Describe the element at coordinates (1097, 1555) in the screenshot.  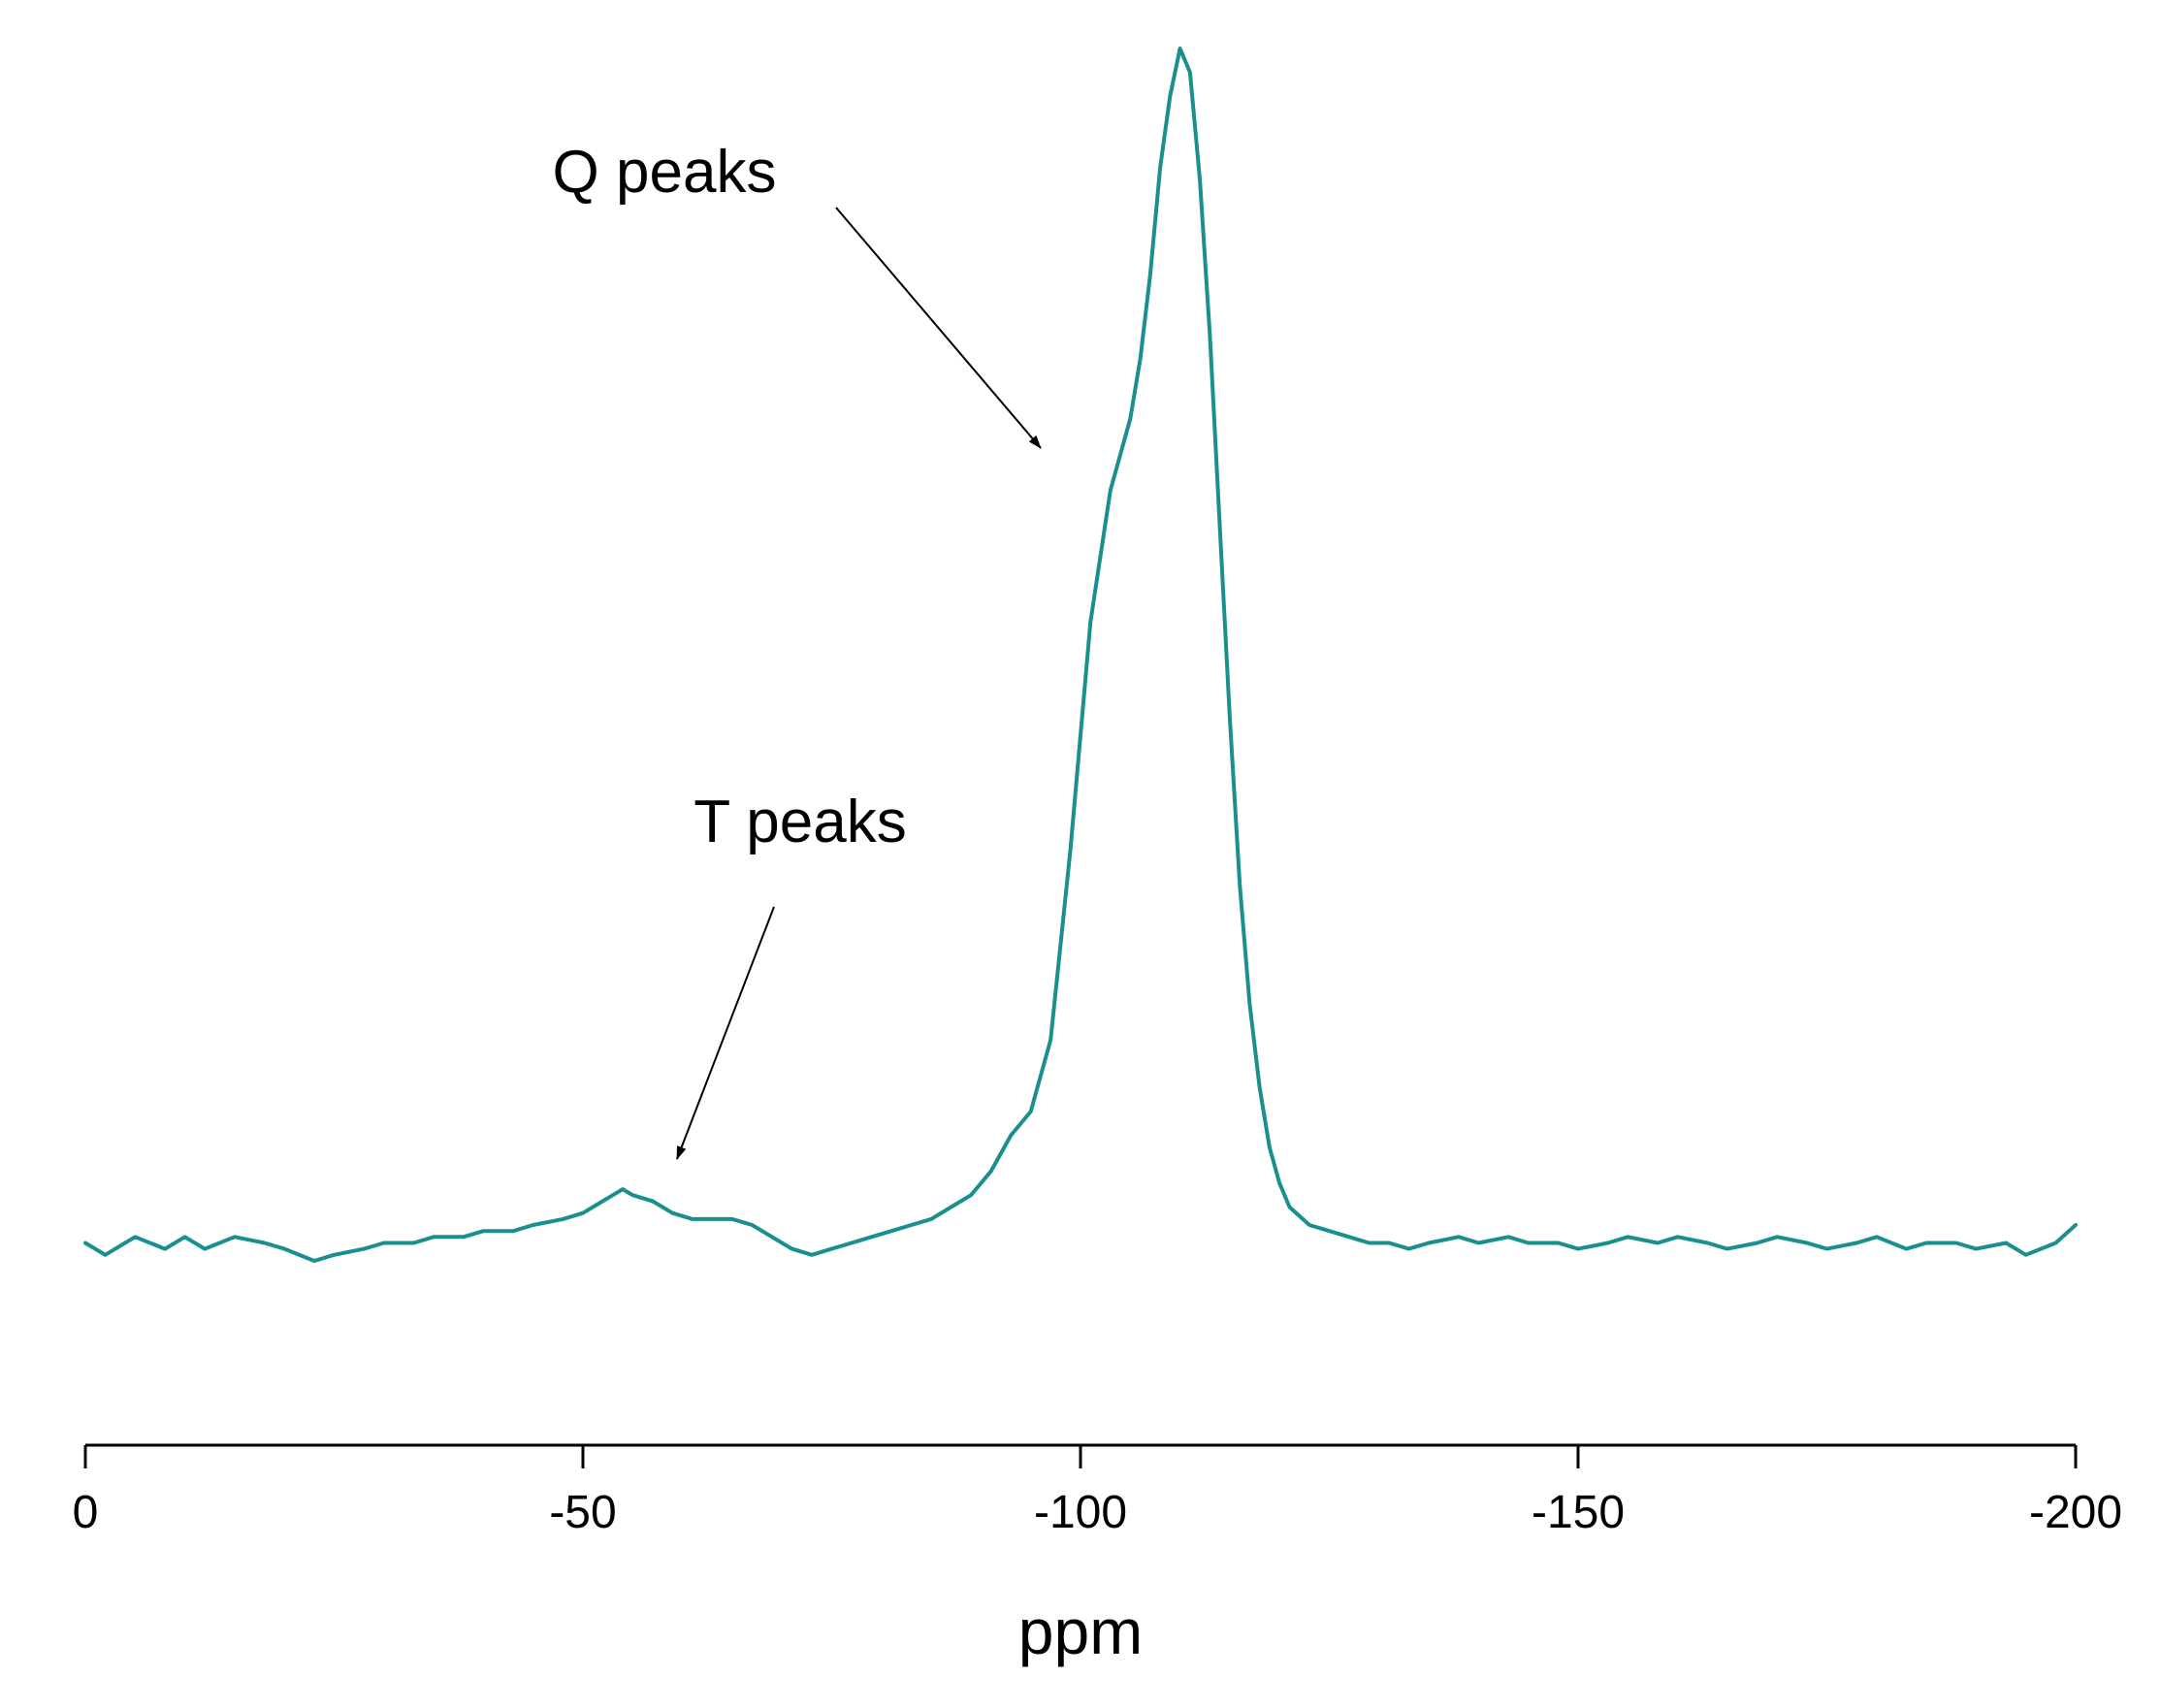
I see `x-axis: 0 -50 -100 -150 -200 ppm` at that location.